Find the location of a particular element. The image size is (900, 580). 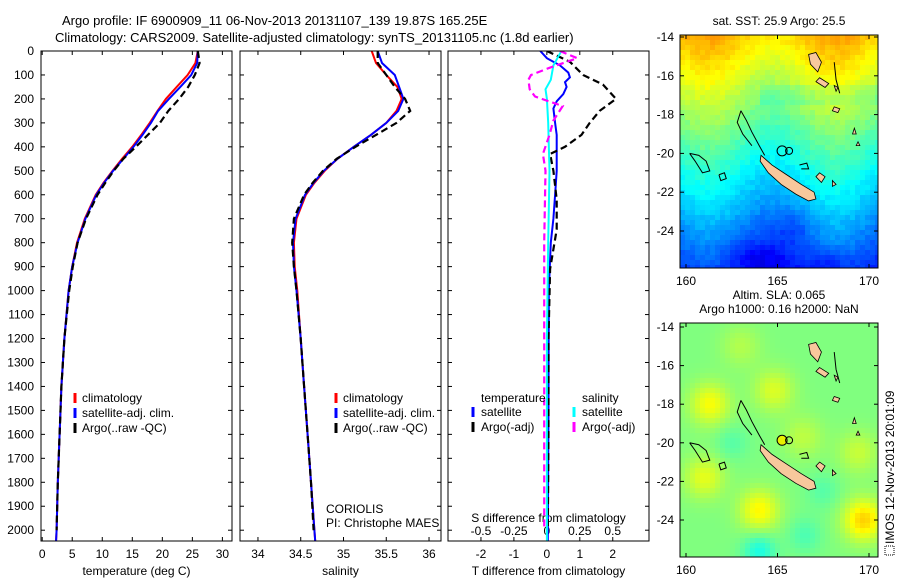

series-line-argo-raw-qc- is located at coordinates (128, 291).